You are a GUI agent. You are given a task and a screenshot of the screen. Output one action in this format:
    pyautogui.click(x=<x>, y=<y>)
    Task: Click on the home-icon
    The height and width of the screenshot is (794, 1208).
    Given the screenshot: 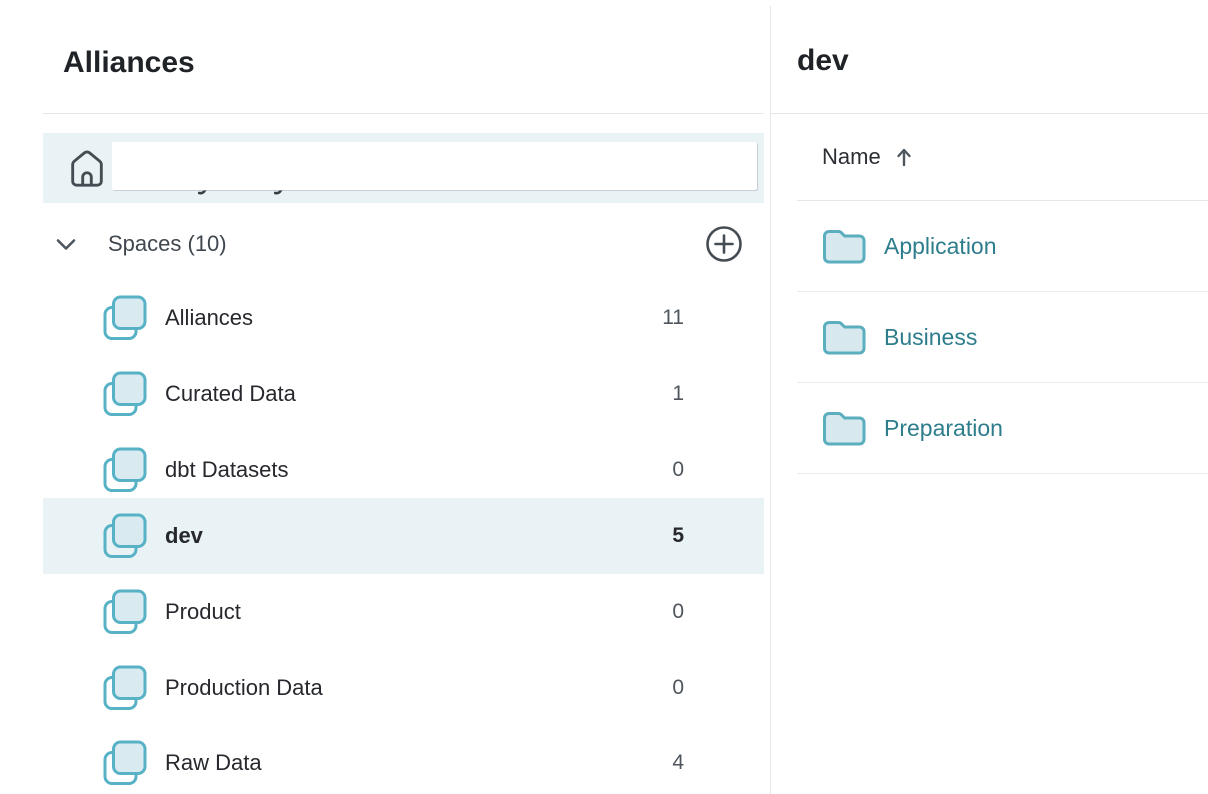 What is the action you would take?
    pyautogui.click(x=87, y=170)
    